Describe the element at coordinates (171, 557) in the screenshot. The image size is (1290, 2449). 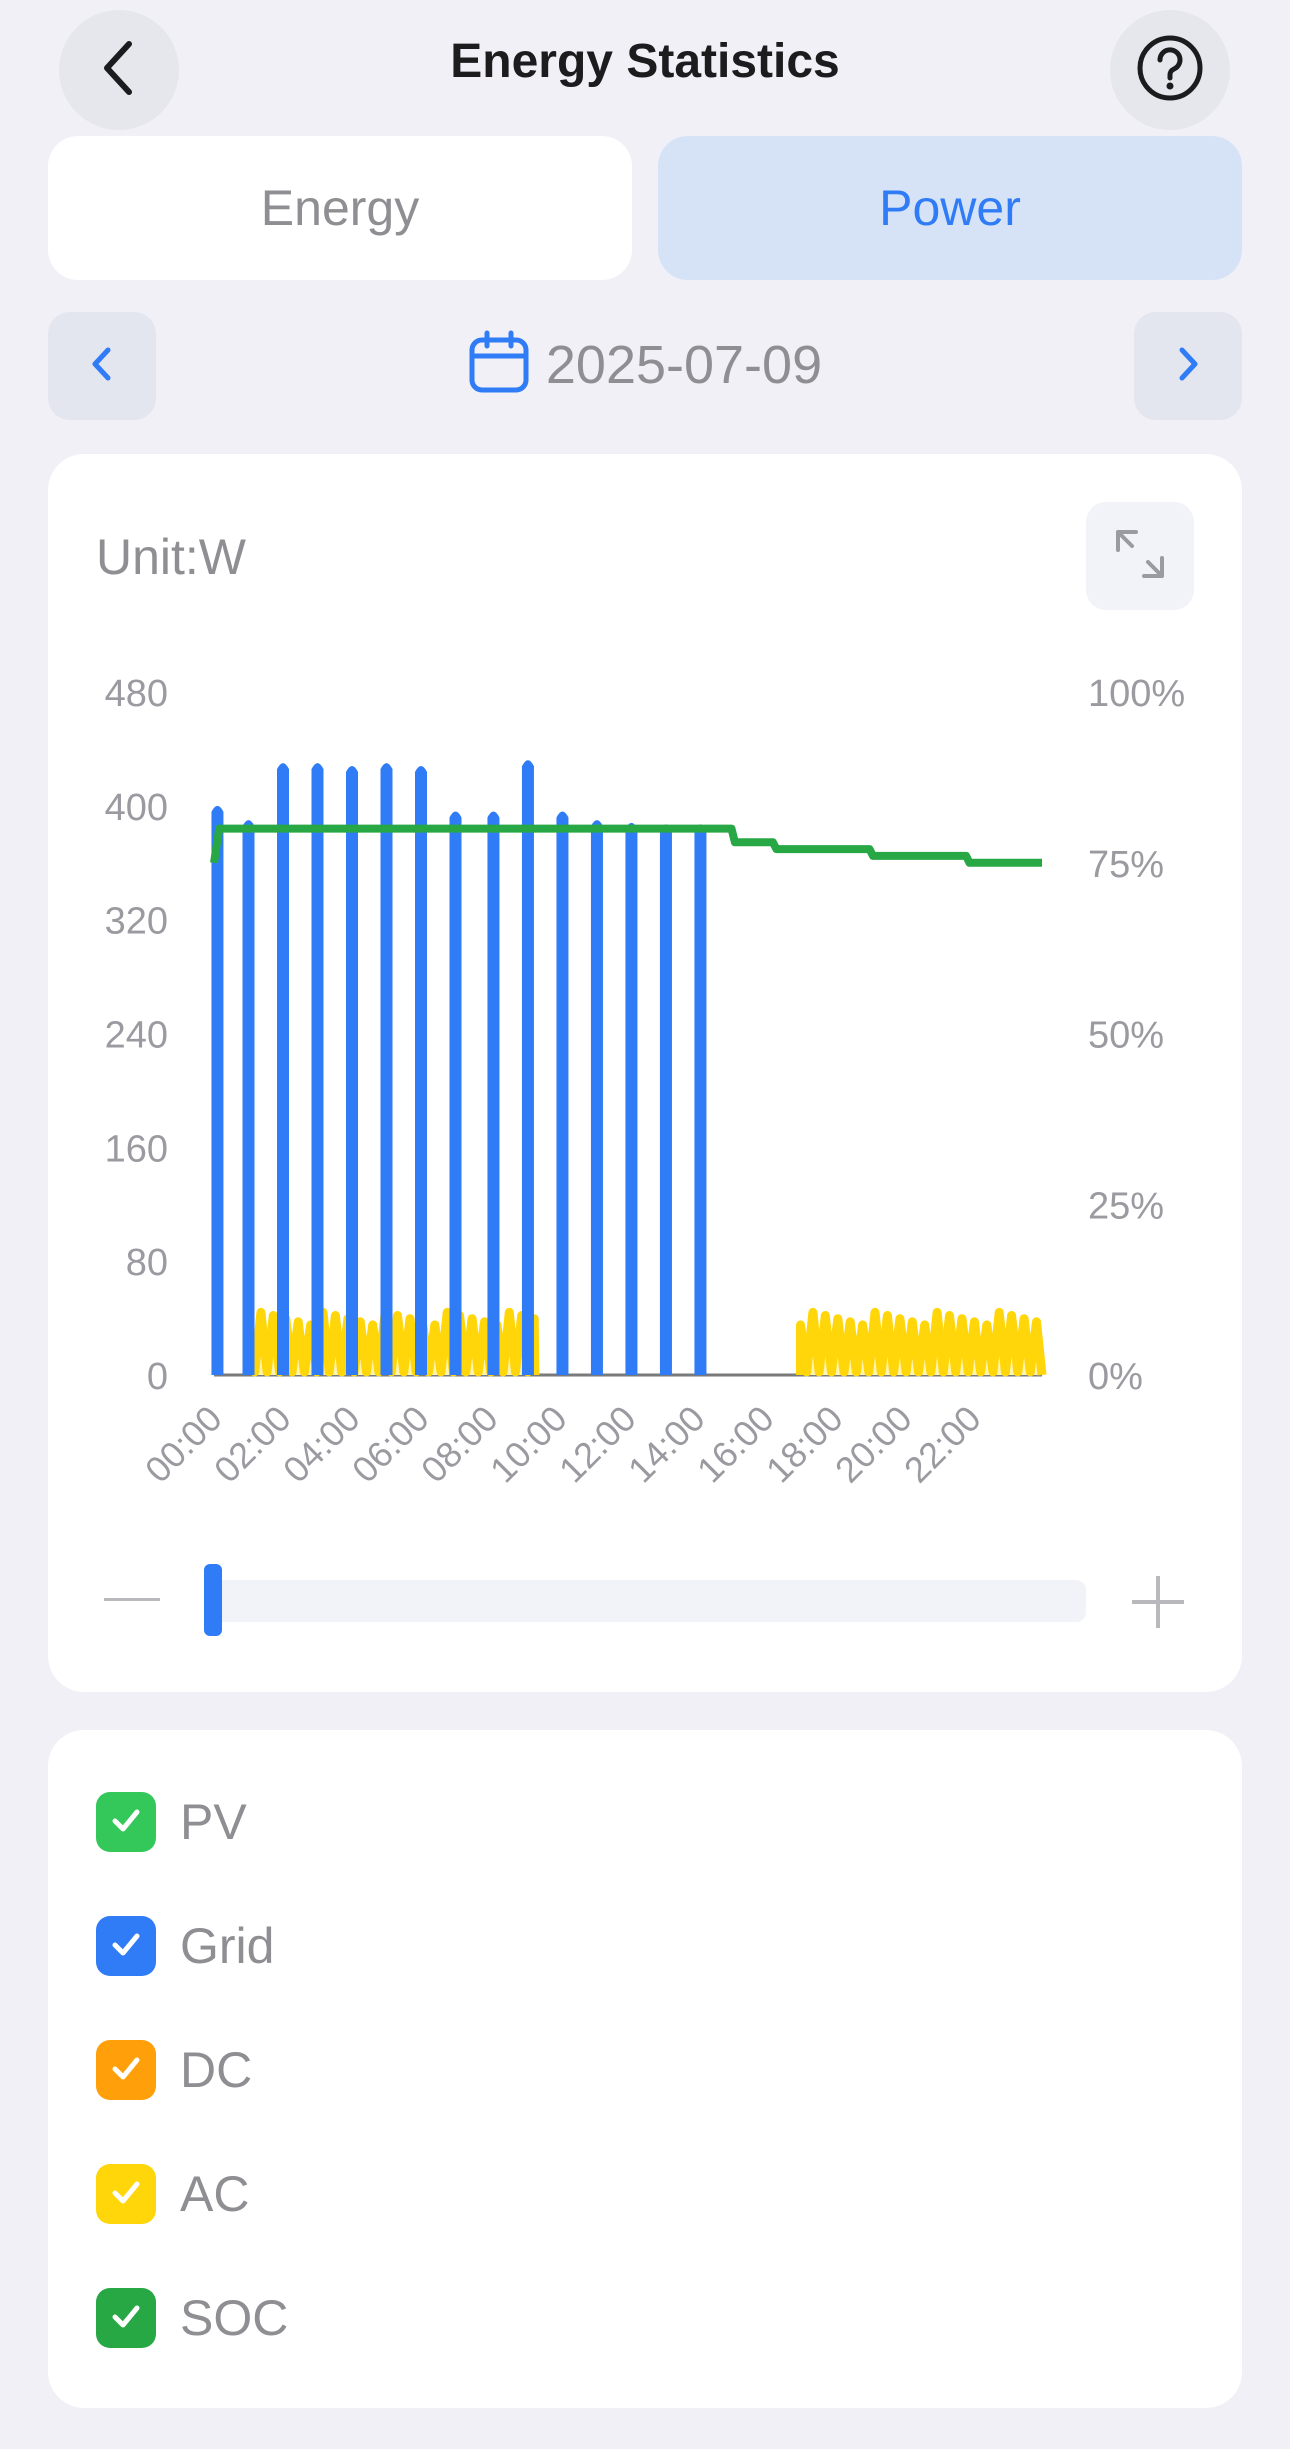
I see `unit-label: Unit:W` at that location.